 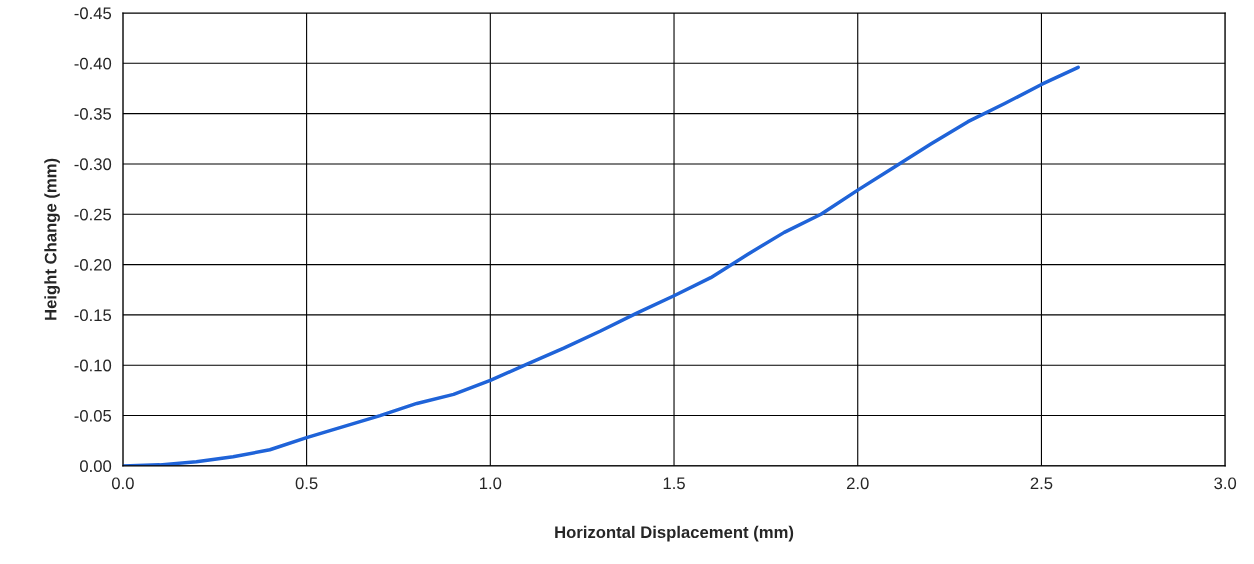 What do you see at coordinates (1041, 483) in the screenshot?
I see `x-tick-label: 2.5` at bounding box center [1041, 483].